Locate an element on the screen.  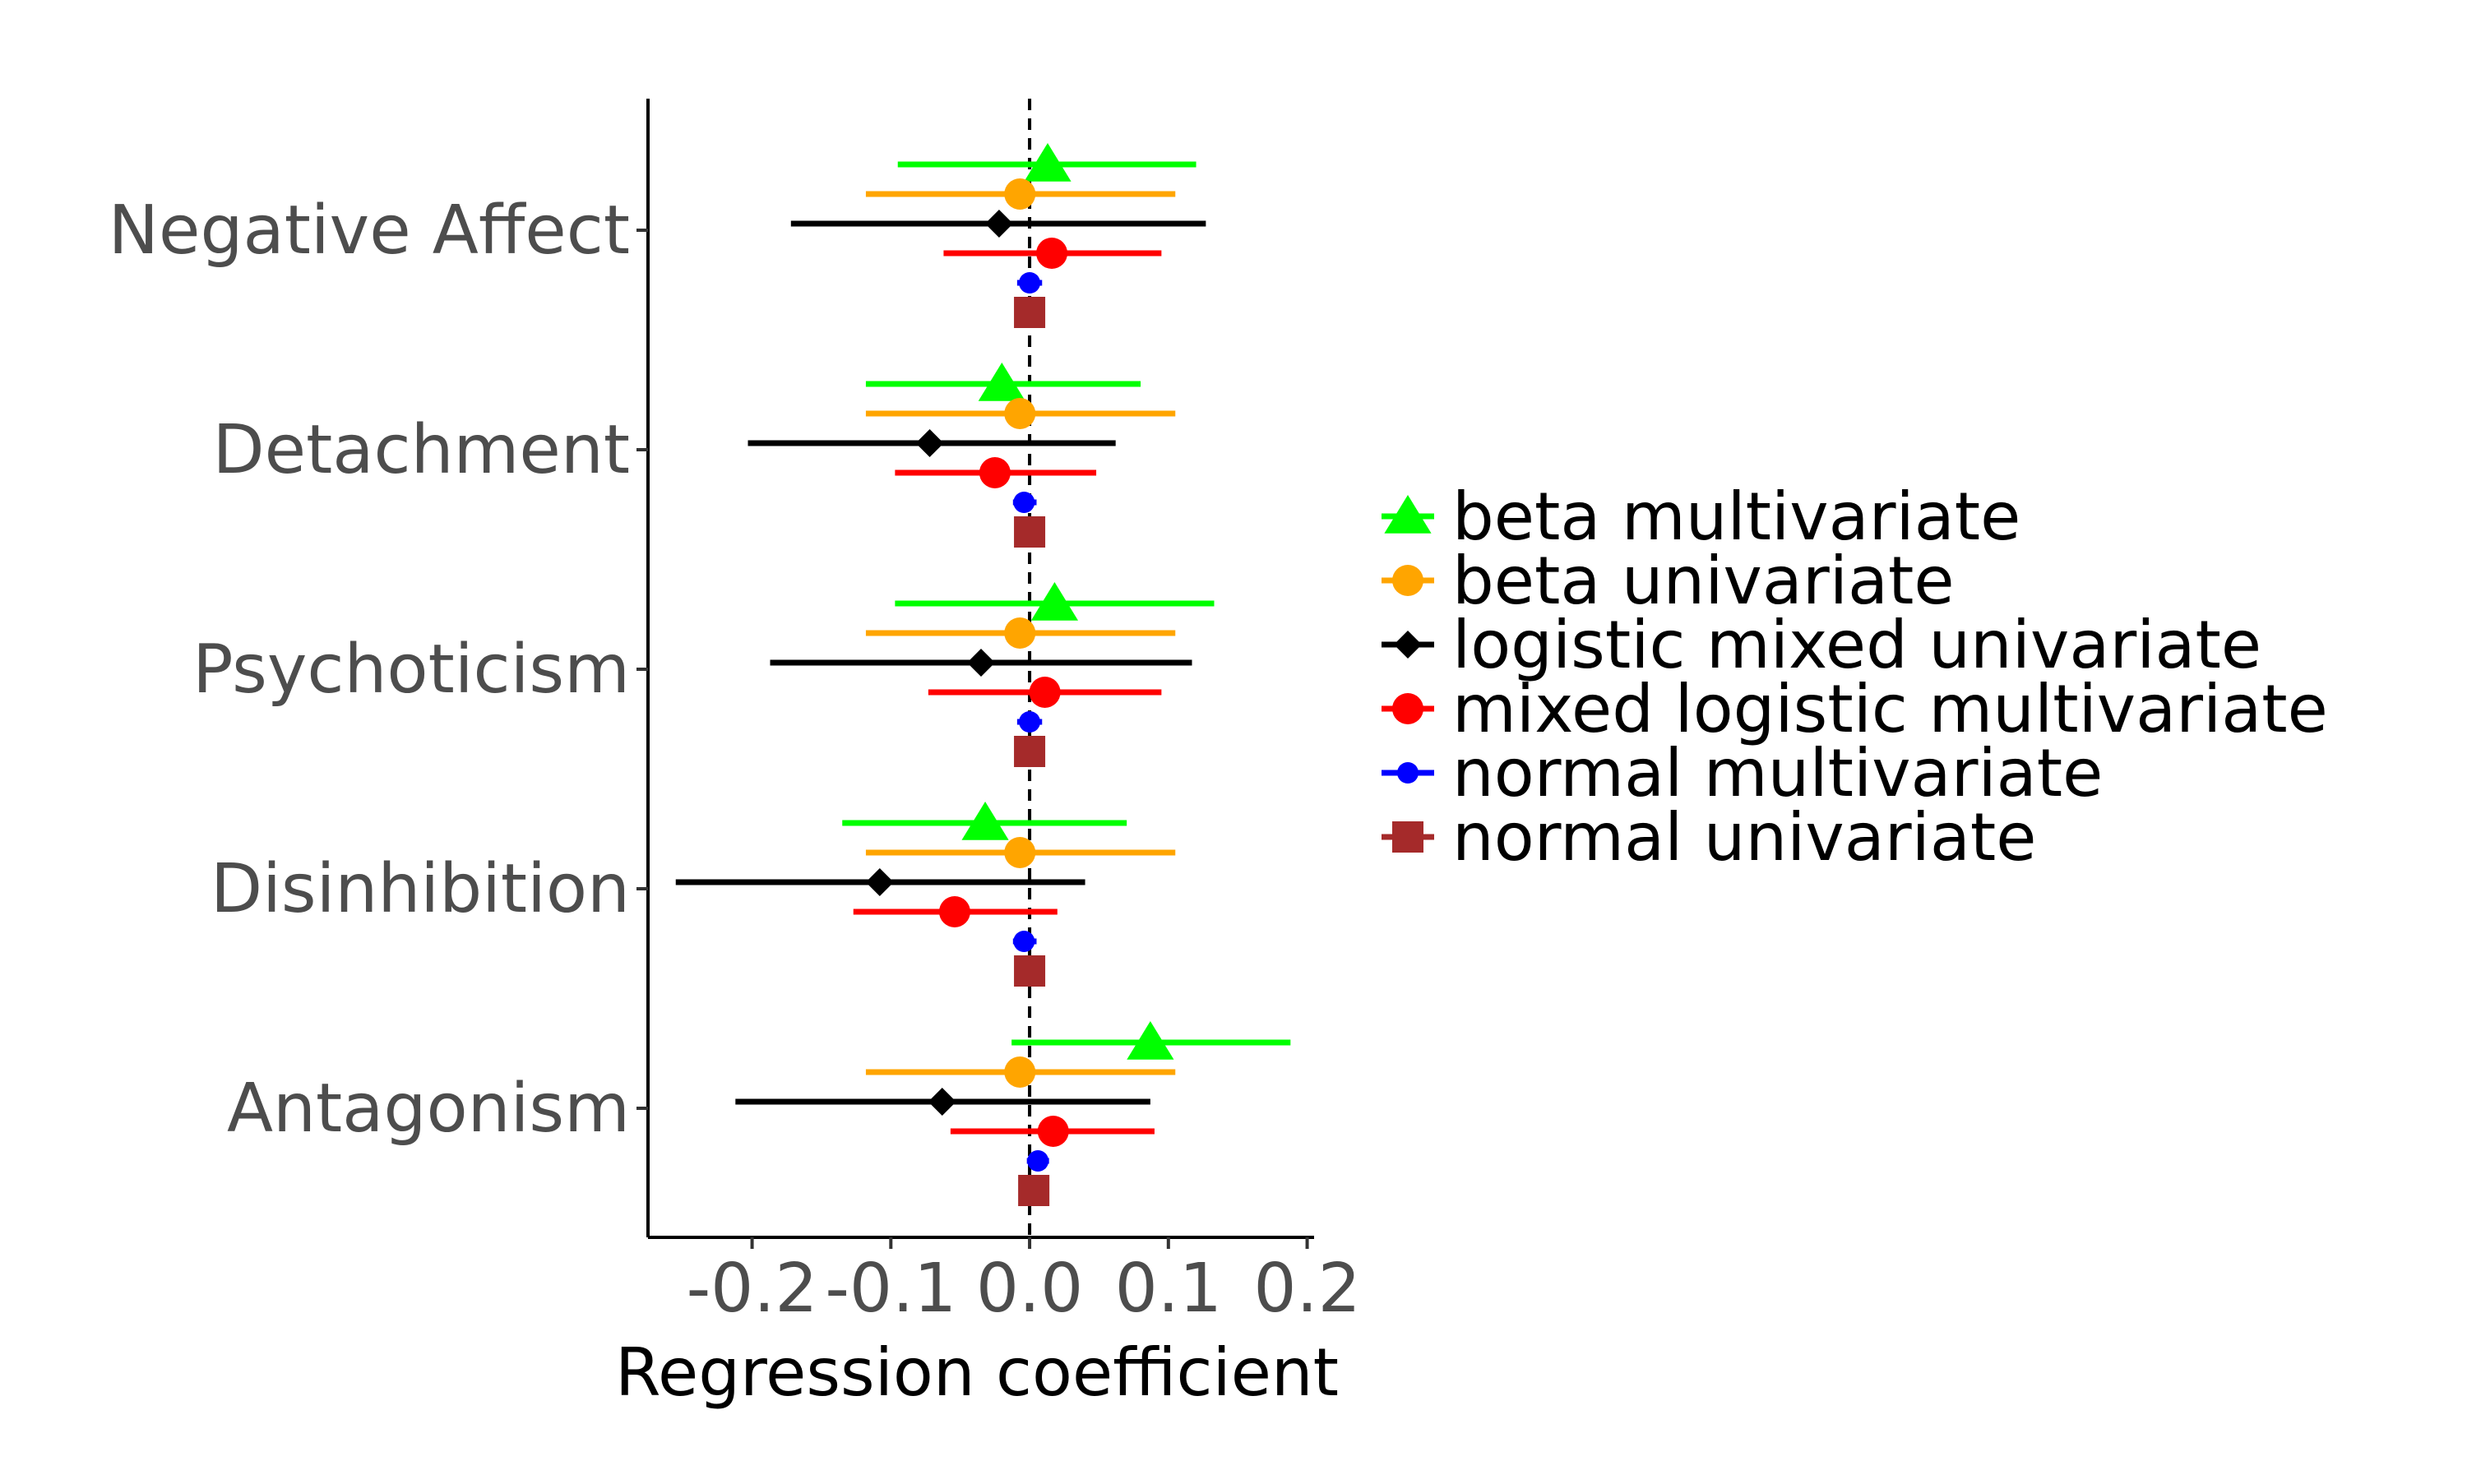
legend-item: normal multivariate is located at coordinates (1742, 773).